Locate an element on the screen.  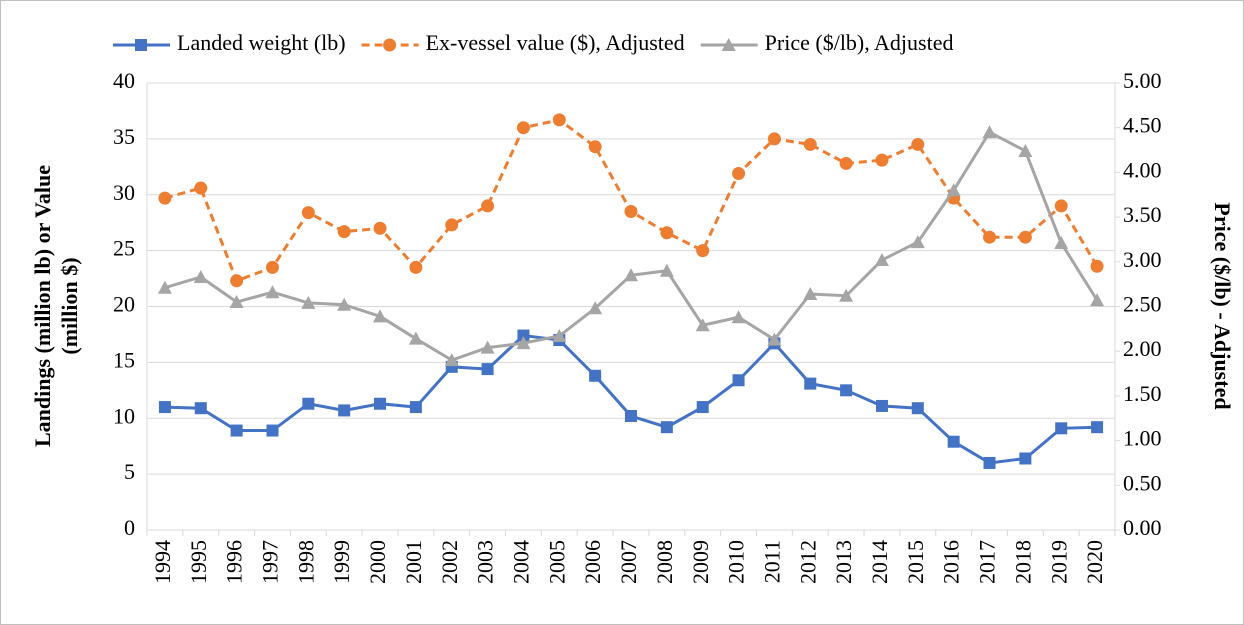
x-tick-label: 2020 is located at coordinates (1094, 562).